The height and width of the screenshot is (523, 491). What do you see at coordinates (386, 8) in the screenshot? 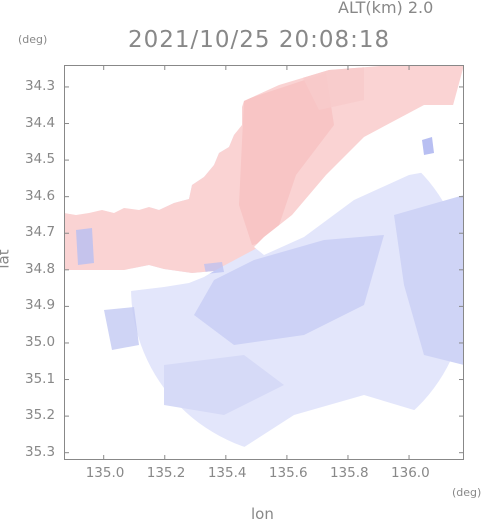
I see `altitude-label: ALT(km) 2.0` at bounding box center [386, 8].